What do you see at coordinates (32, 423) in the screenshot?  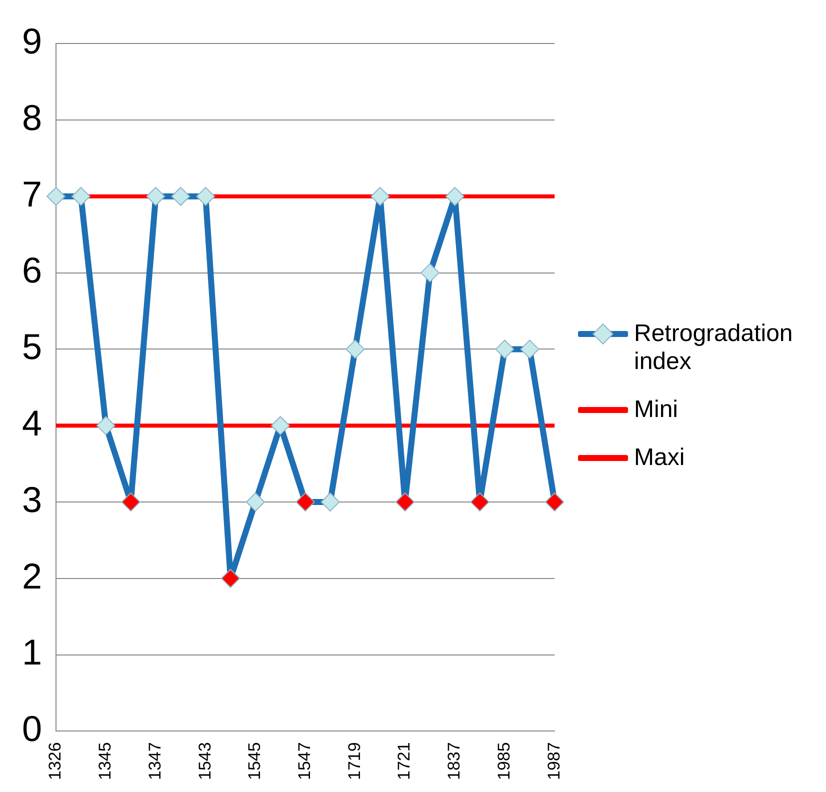 I see `y-tick-label: 4` at bounding box center [32, 423].